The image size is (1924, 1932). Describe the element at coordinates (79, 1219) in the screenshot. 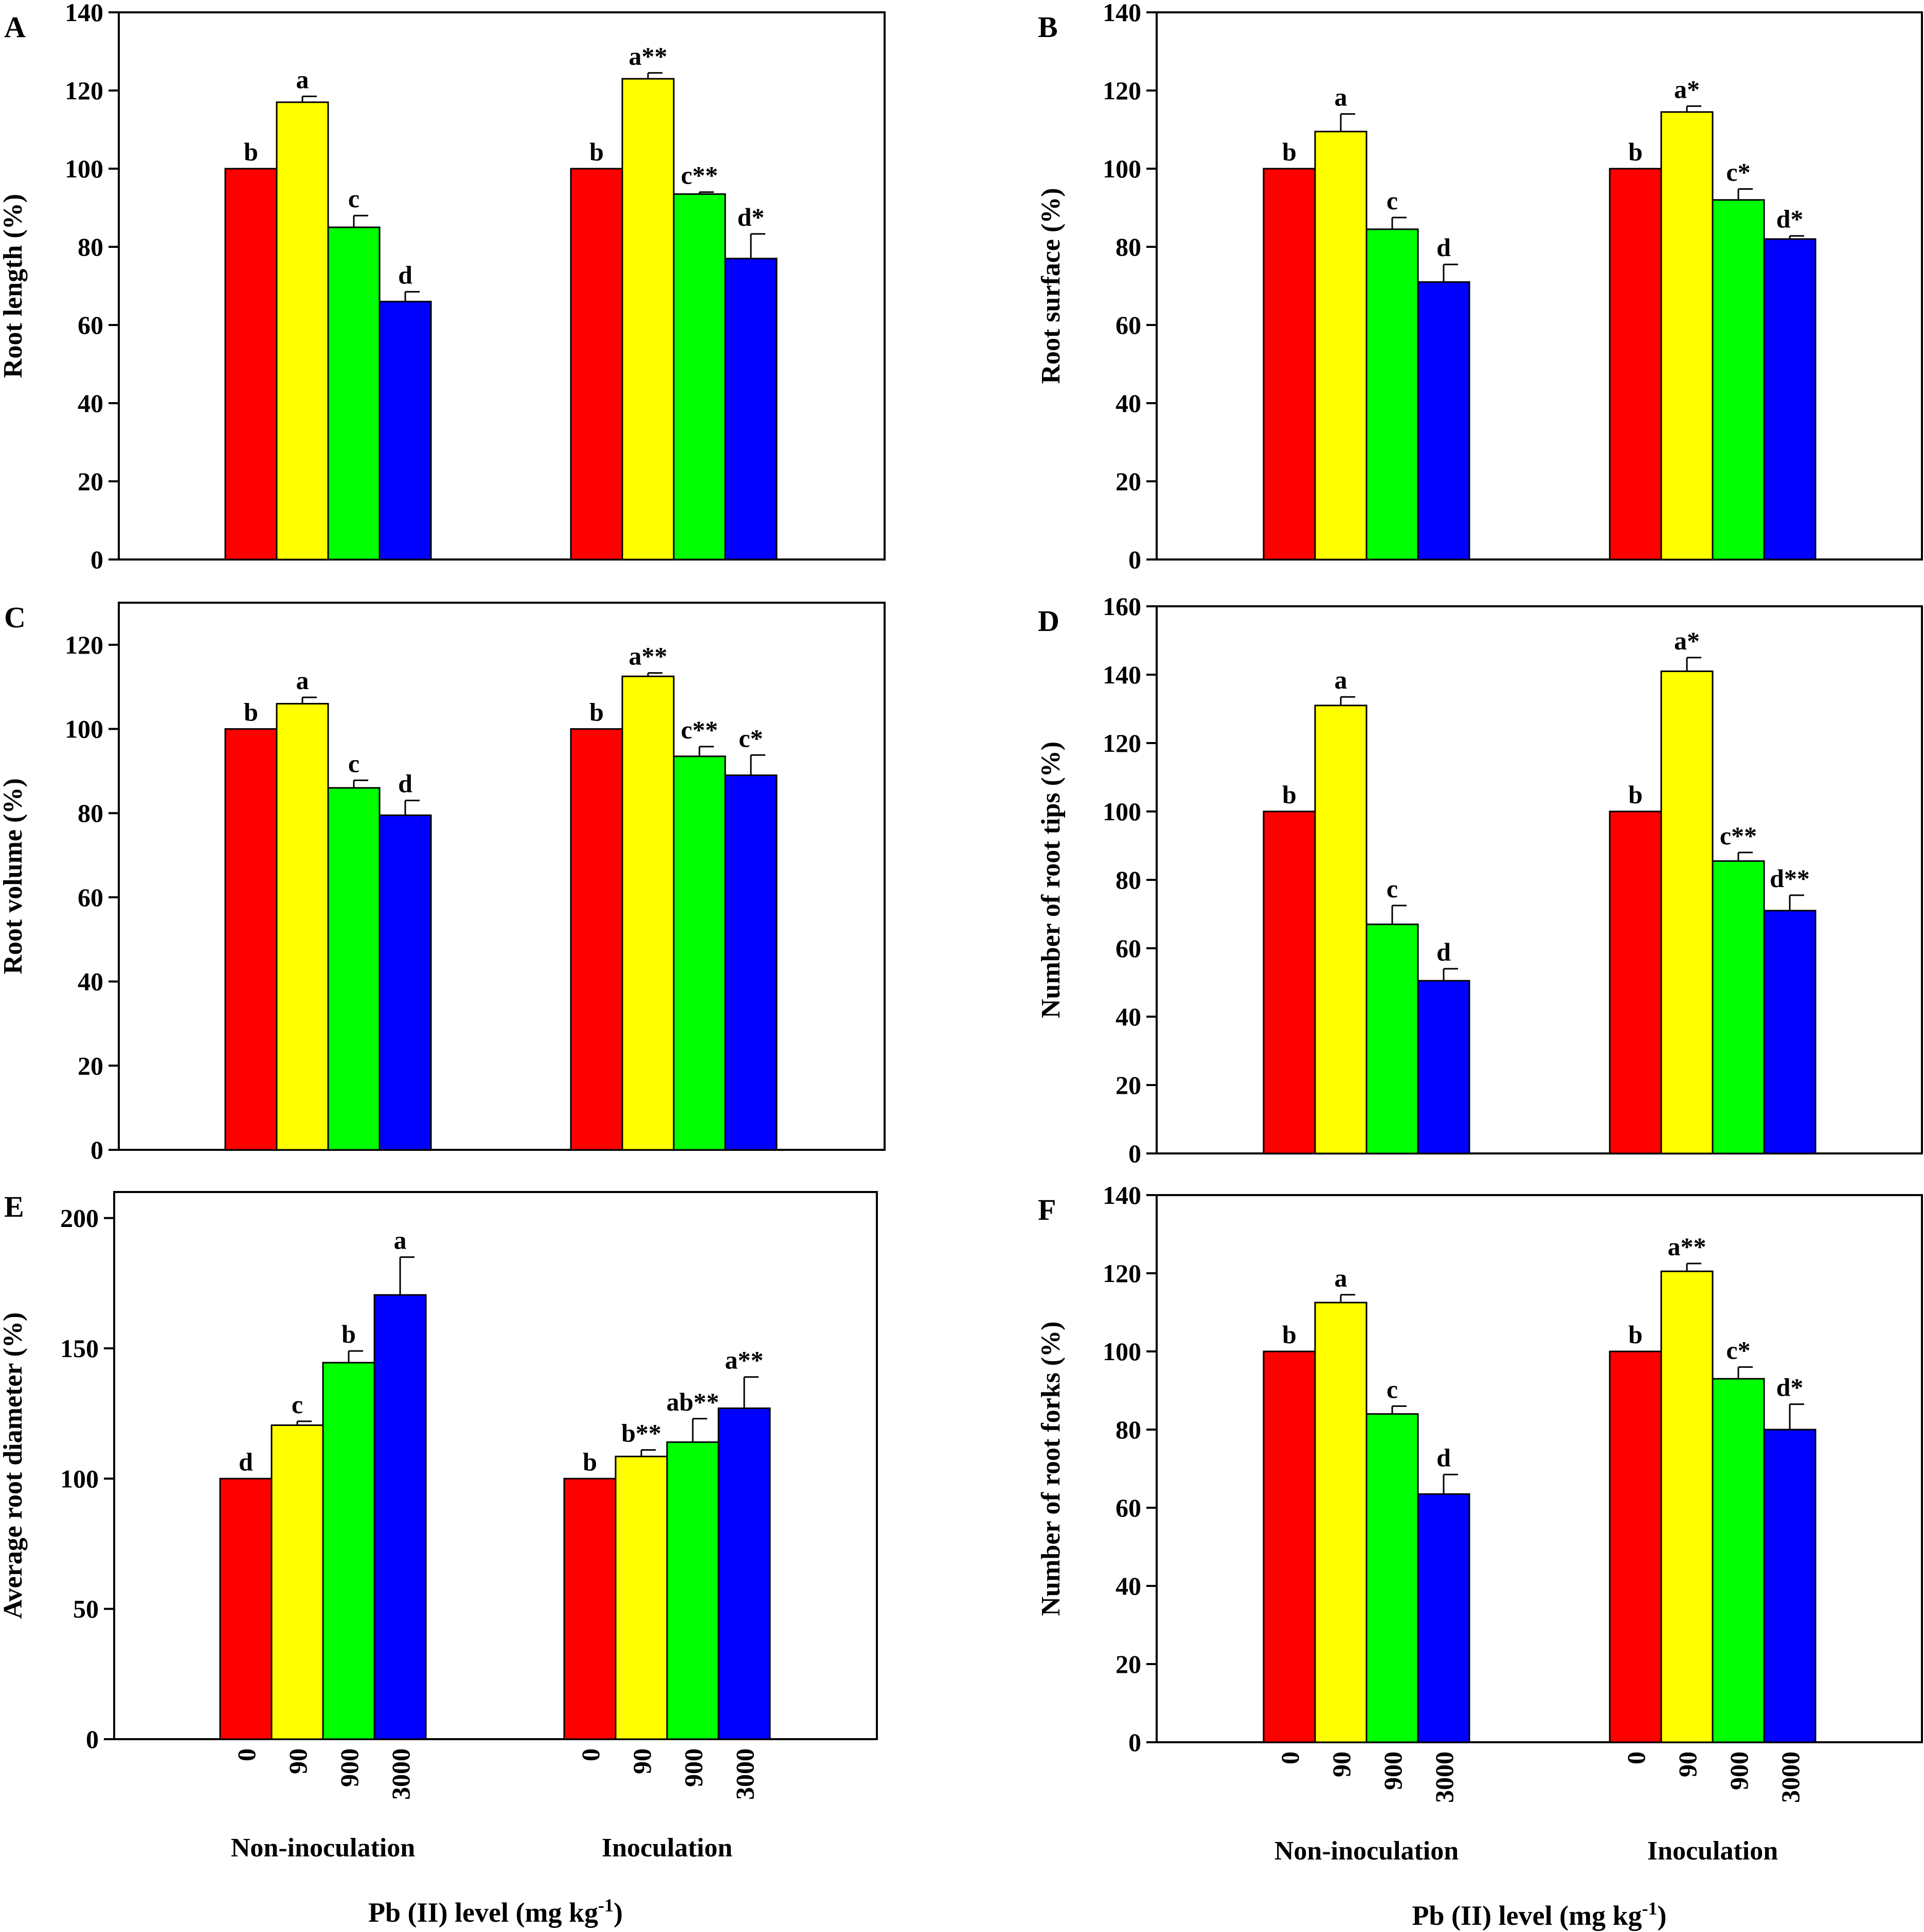

I see `y-tick-label: 200` at that location.